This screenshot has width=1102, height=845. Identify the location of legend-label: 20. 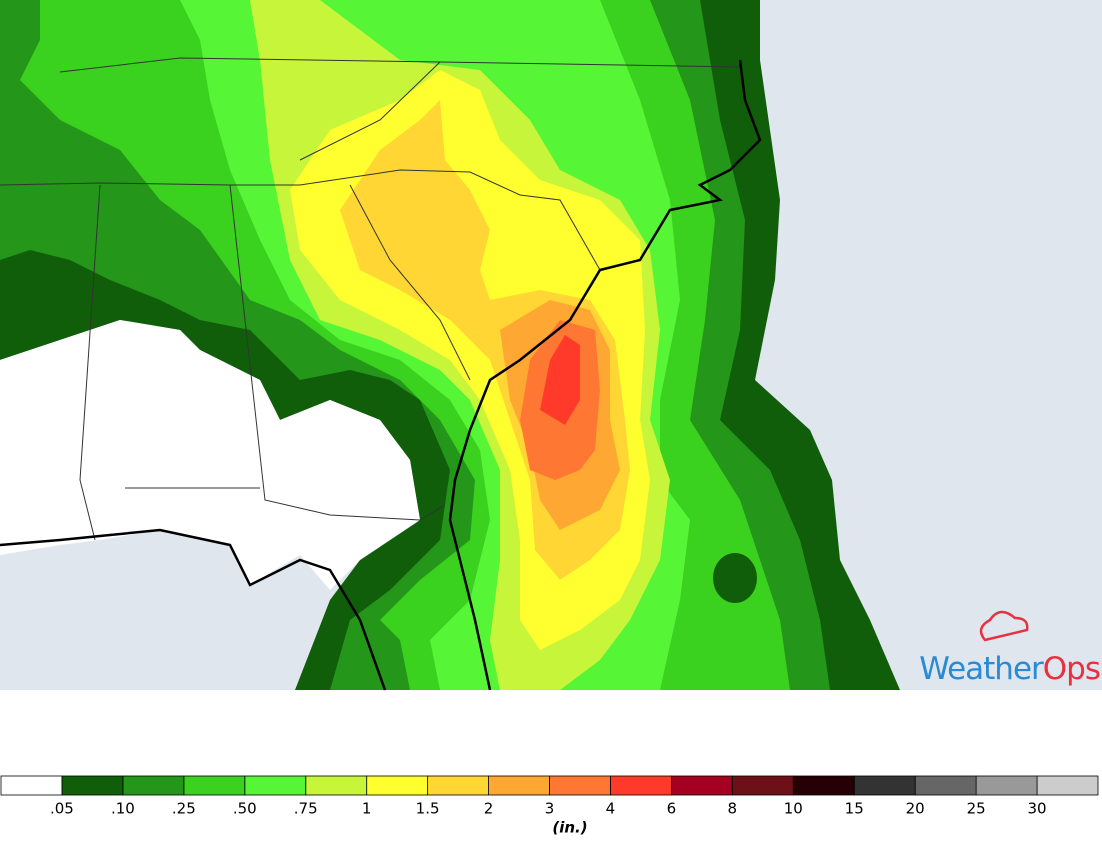
(915, 809).